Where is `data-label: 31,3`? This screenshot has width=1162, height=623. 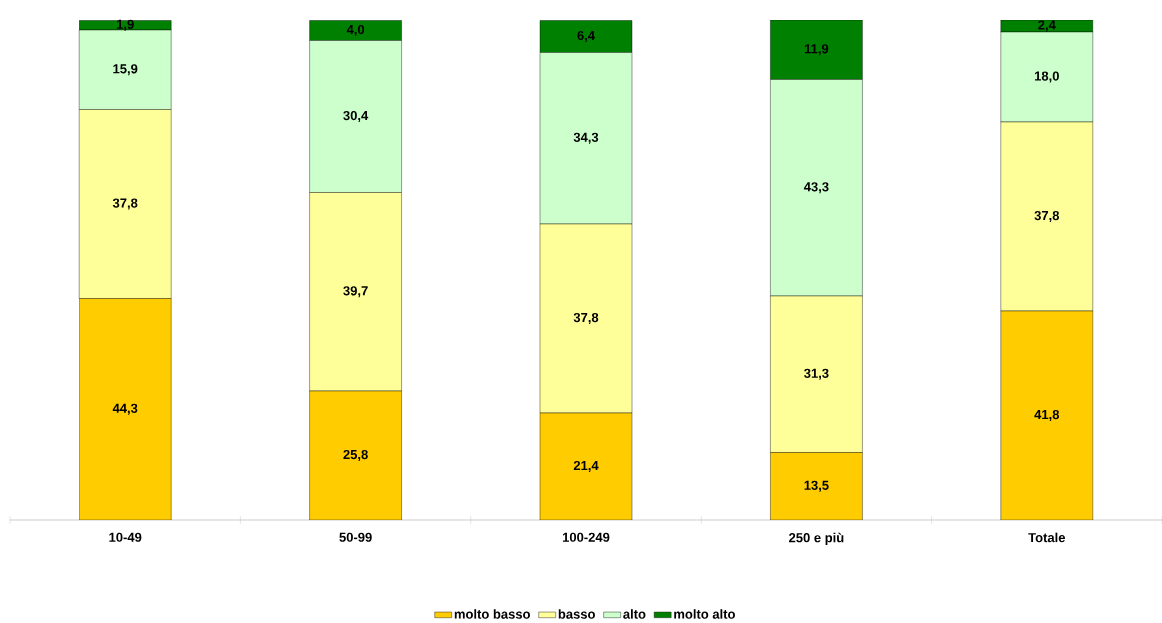 data-label: 31,3 is located at coordinates (816, 374).